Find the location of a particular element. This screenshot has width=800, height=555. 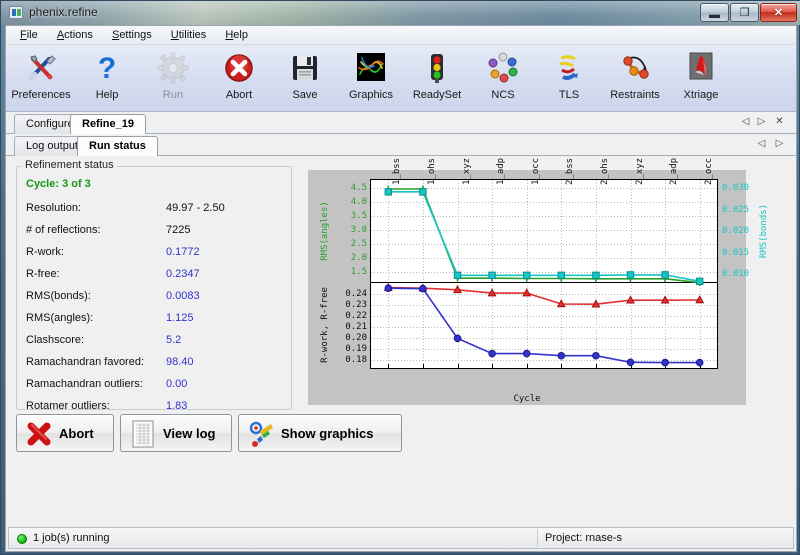

menu-actions-label: ctions is located at coordinates (78, 35).